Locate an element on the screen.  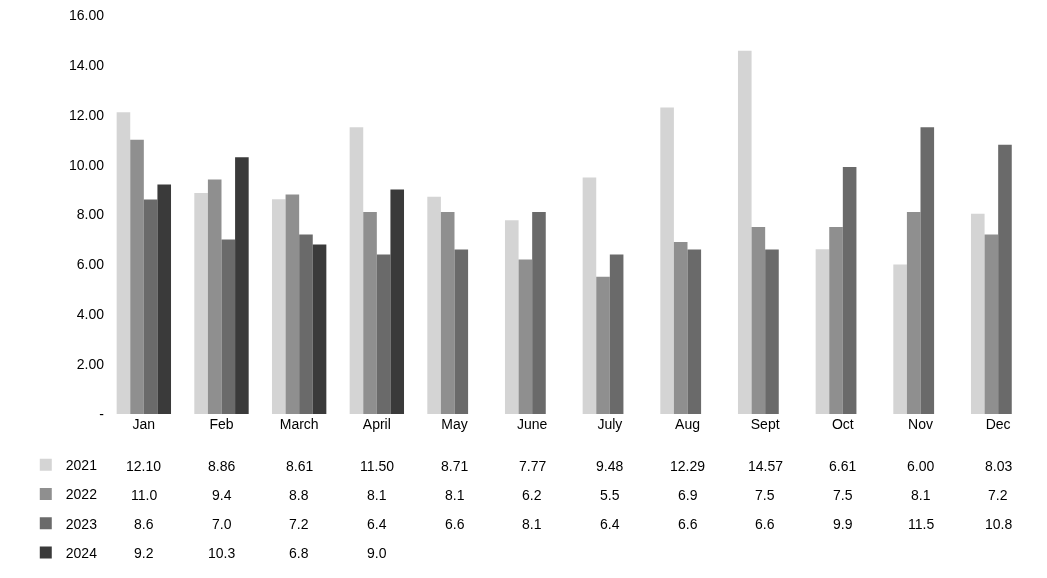
data-label: 8.61 is located at coordinates (300, 466).